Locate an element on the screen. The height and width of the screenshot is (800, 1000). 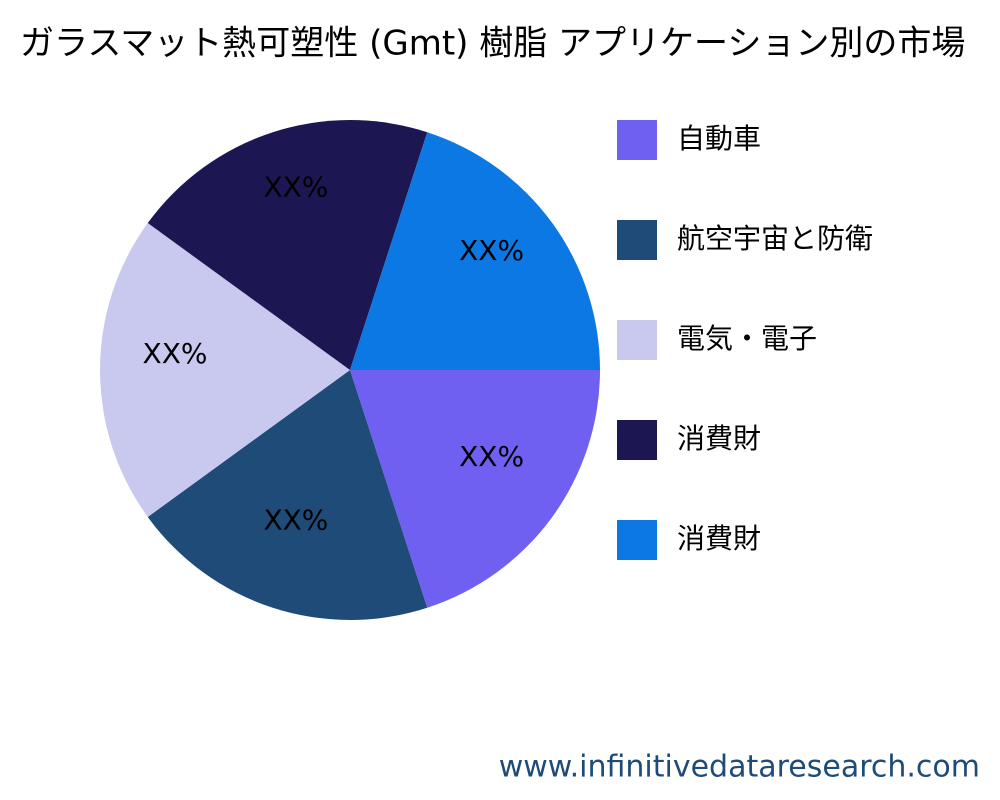
legend-label: 自動車 is located at coordinates (719, 138).